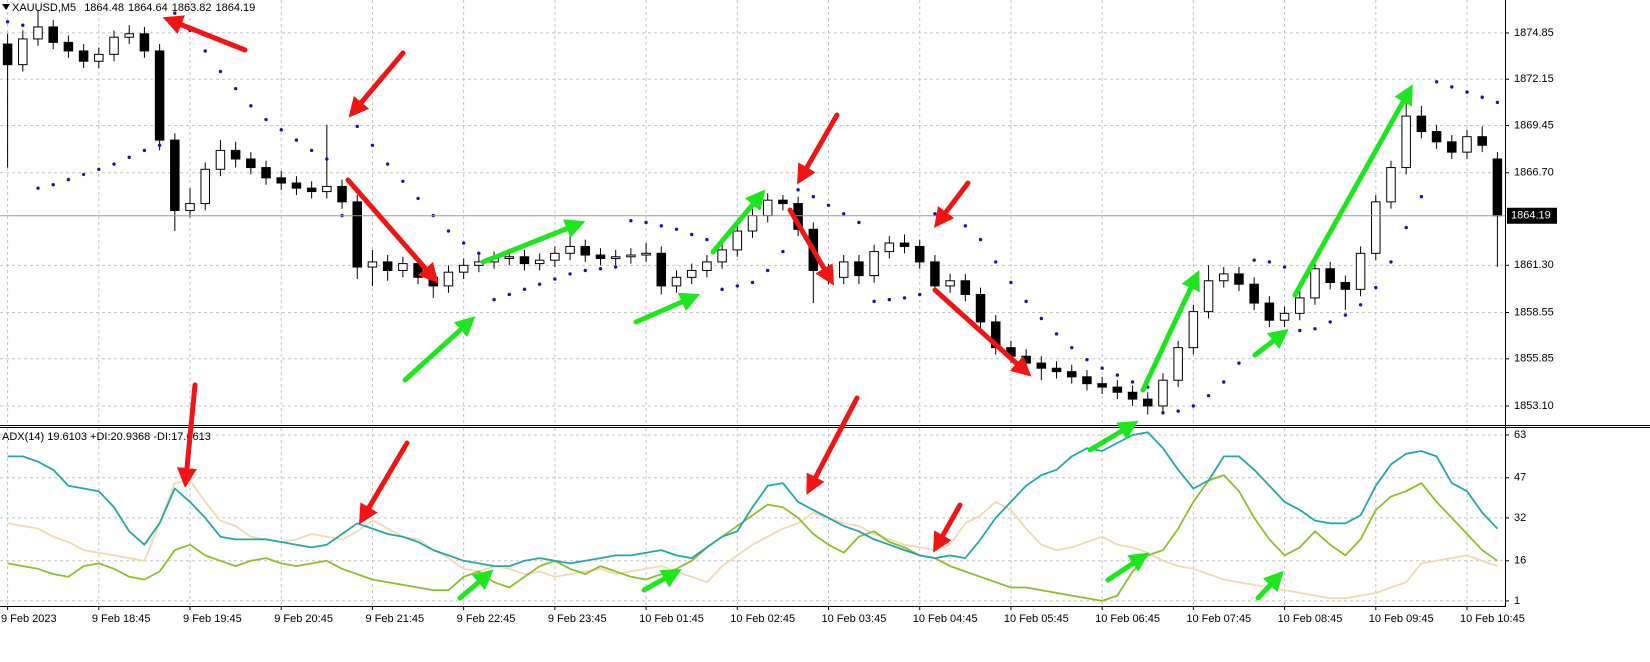 The height and width of the screenshot is (662, 1650). I want to click on x-tick-label: 10 Feb 06:45, so click(1127, 619).